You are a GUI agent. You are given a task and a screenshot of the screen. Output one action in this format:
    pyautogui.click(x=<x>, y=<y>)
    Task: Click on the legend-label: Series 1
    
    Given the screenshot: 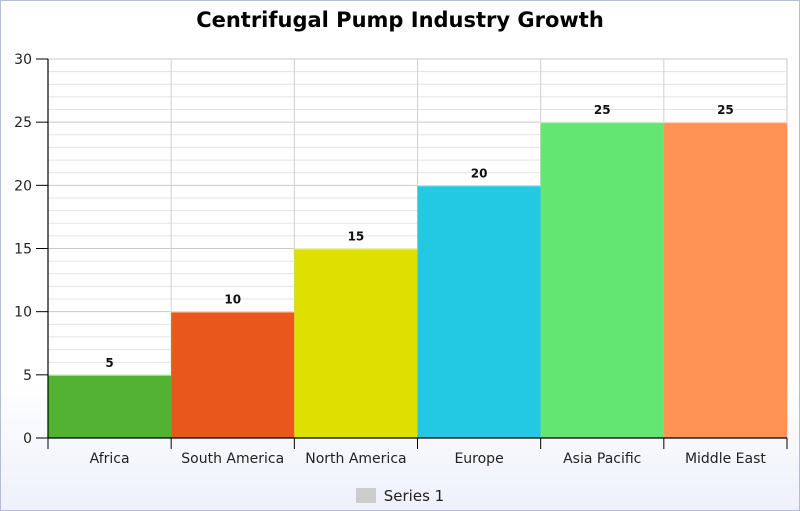 What is the action you would take?
    pyautogui.click(x=414, y=496)
    